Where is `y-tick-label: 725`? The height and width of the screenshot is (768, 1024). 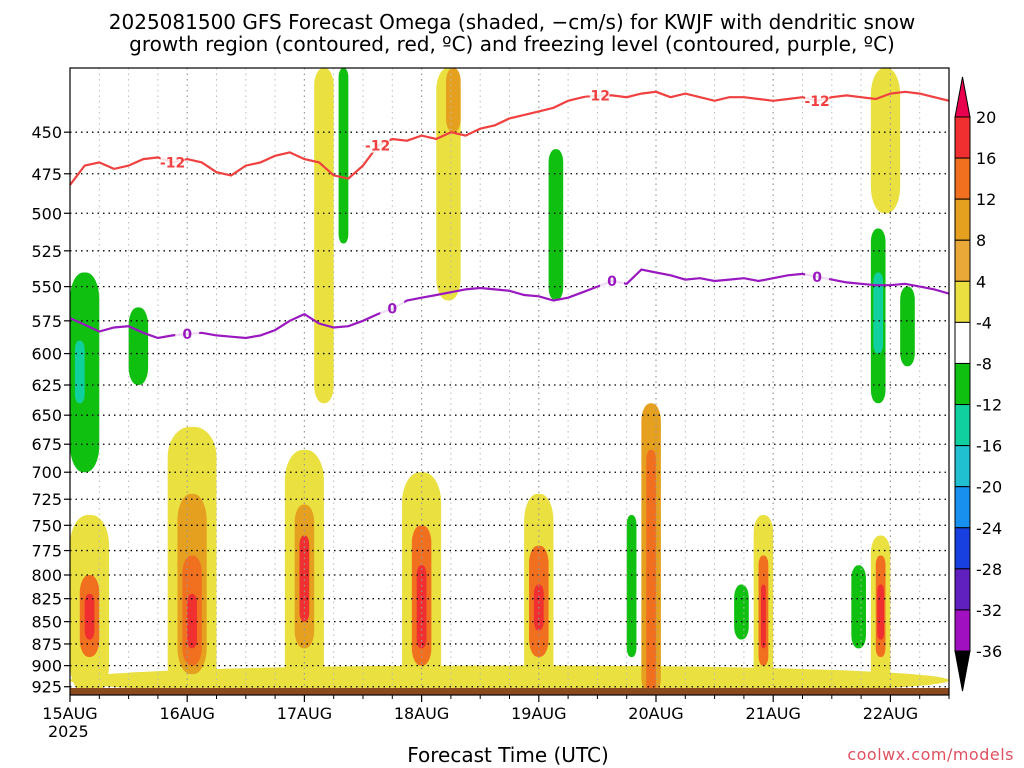
y-tick-label: 725 is located at coordinates (46, 499).